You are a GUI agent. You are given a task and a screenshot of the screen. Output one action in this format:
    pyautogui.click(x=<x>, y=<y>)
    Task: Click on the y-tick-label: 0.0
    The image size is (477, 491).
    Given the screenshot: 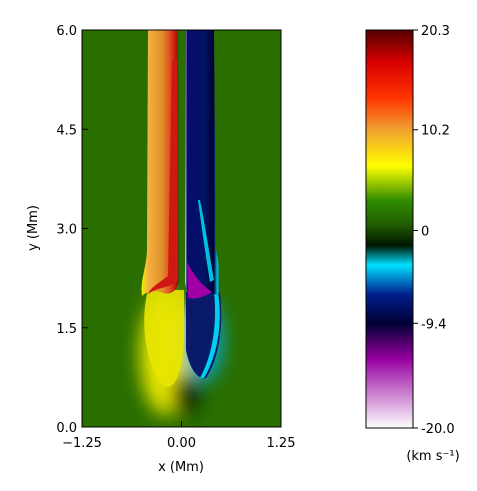 What is the action you would take?
    pyautogui.click(x=66, y=428)
    